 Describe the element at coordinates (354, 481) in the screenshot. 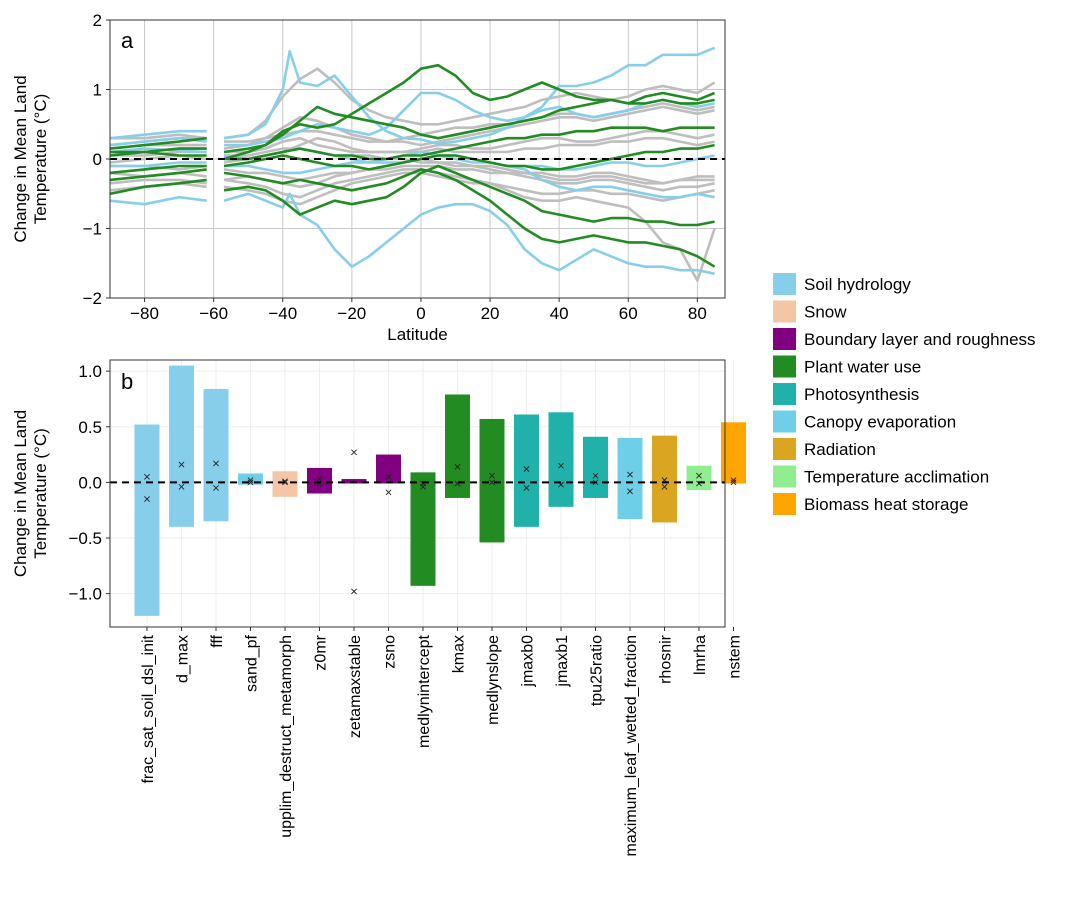

I see `bar-zetamaxstable` at that location.